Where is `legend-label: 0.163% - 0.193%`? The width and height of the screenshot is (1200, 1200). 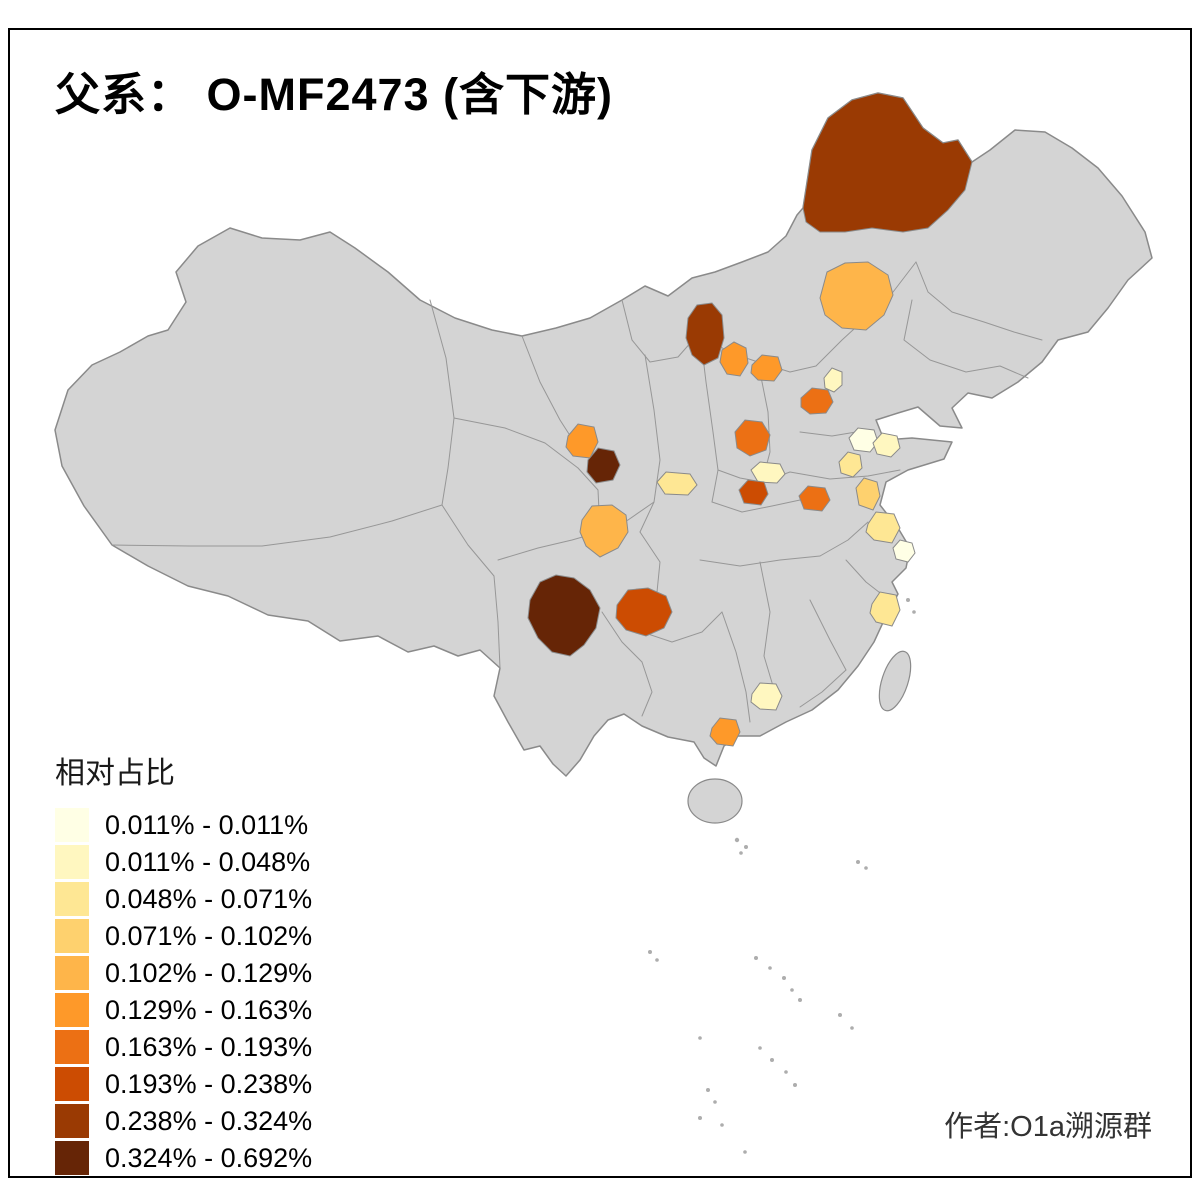
legend-label: 0.163% - 0.193% is located at coordinates (209, 1046).